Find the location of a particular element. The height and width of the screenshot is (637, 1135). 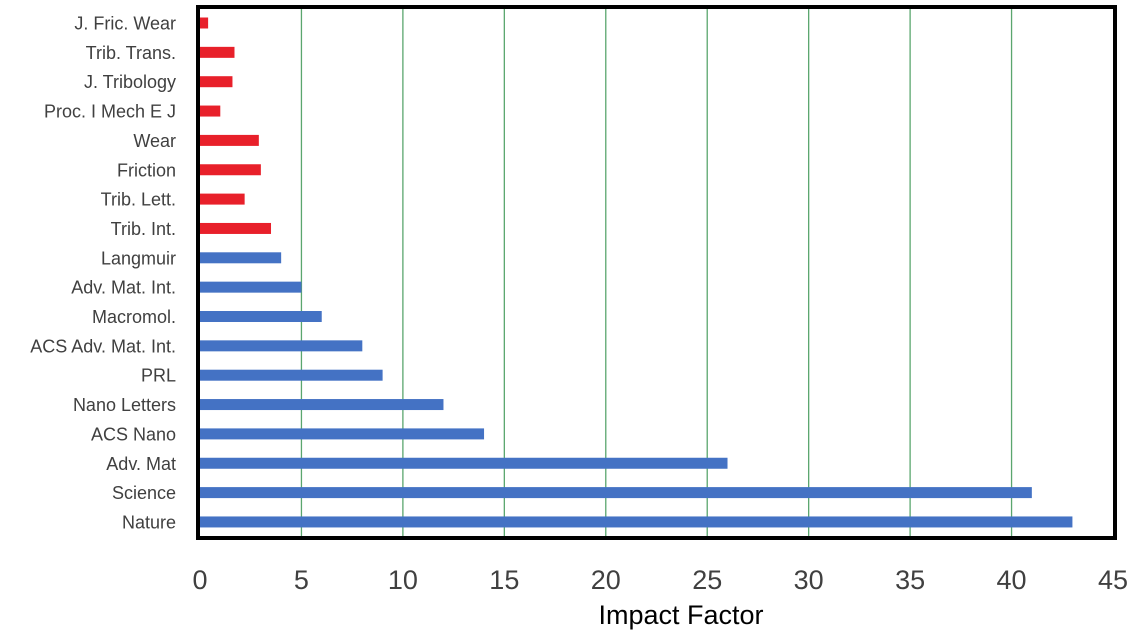

x-tick-label: 0 is located at coordinates (199, 580).